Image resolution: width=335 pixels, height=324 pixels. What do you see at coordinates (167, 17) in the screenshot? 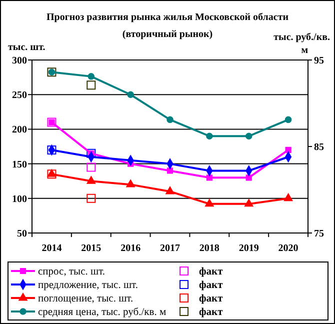
I see `chart-title: Прогноз развития рынка жилья Московской области` at bounding box center [167, 17].